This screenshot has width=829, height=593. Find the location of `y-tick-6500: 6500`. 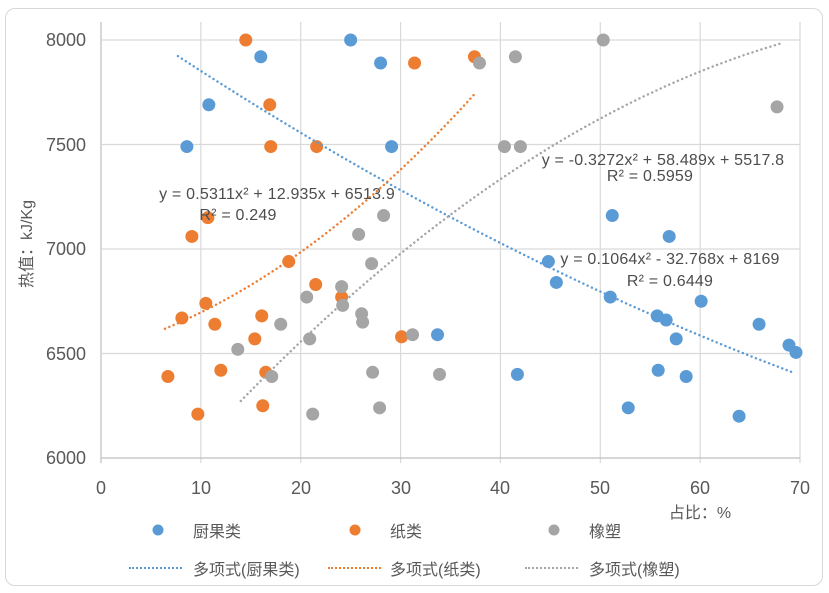

y-tick-6500: 6500 is located at coordinates (65, 354).